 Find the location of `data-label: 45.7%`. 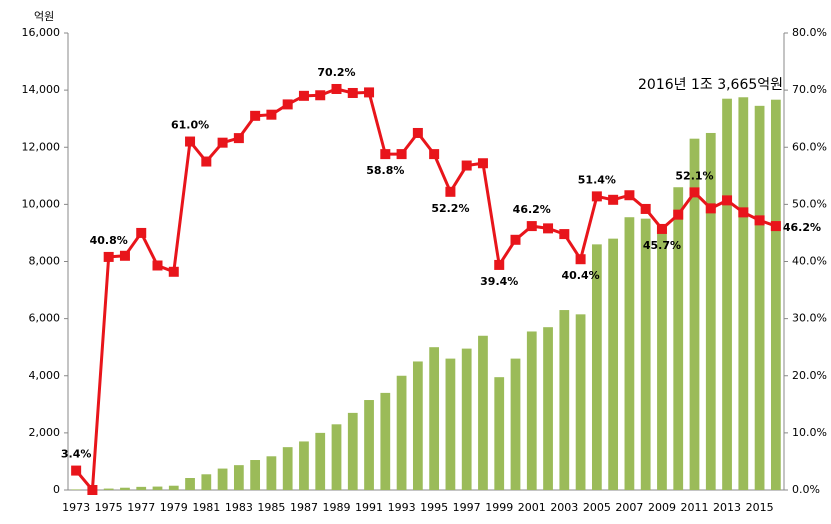

data-label: 45.7% is located at coordinates (662, 245).